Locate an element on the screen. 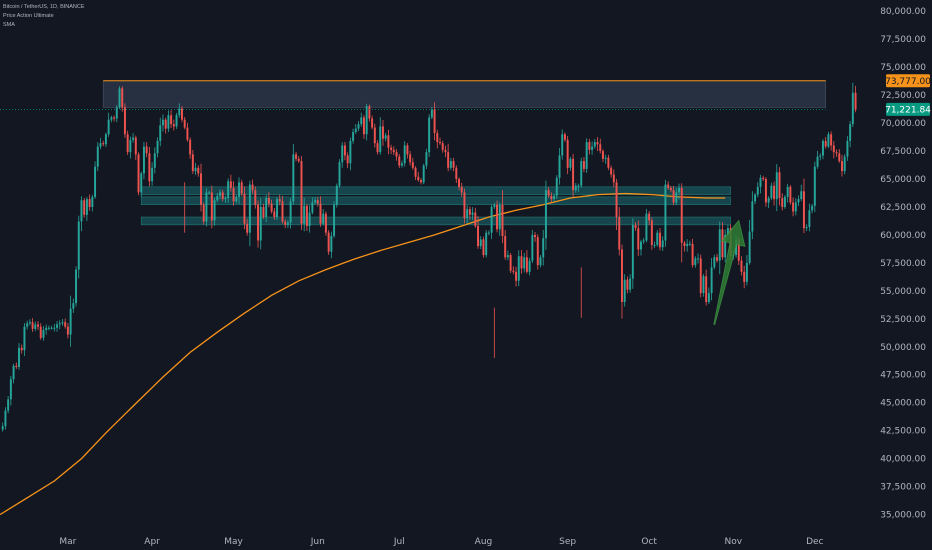 The width and height of the screenshot is (932, 550). x-axis: Mar Apr May Jun Jul Aug Sep Oct Nov Dec is located at coordinates (441, 542).